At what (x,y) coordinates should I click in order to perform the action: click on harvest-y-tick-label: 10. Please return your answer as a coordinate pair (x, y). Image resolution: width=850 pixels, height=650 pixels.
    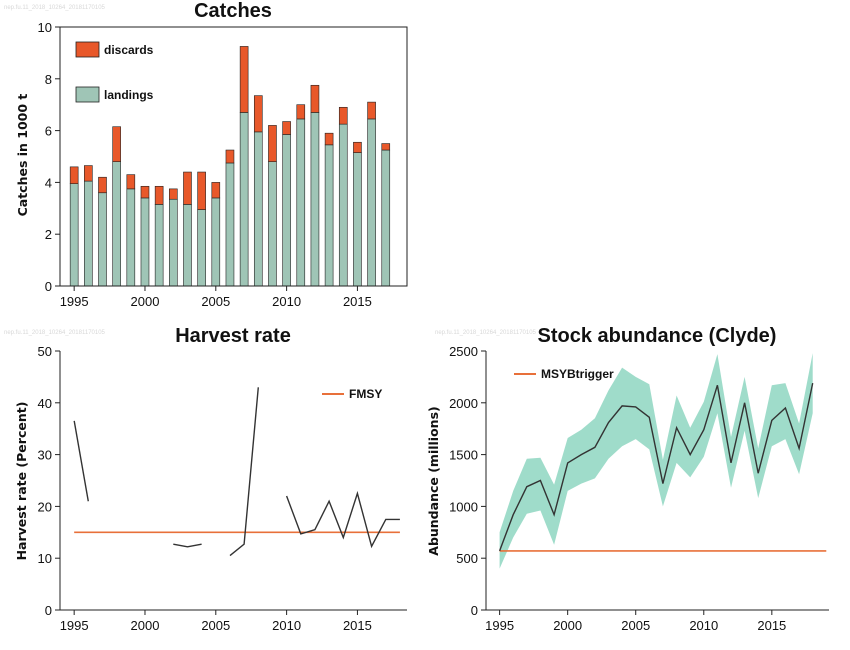
    Looking at the image, I should click on (45, 558).